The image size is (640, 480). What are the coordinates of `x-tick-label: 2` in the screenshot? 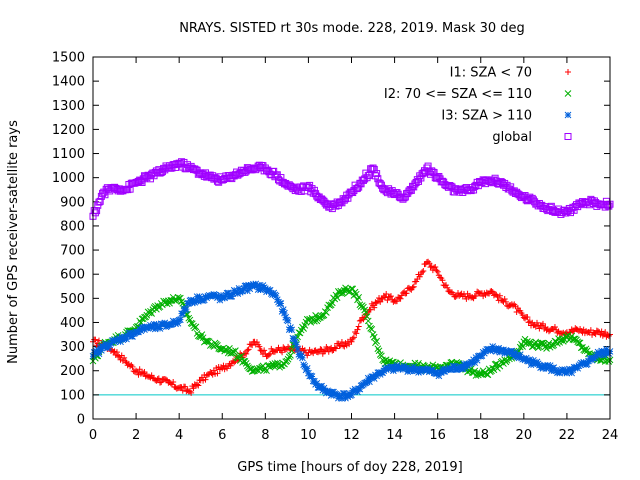 It's located at (136, 435).